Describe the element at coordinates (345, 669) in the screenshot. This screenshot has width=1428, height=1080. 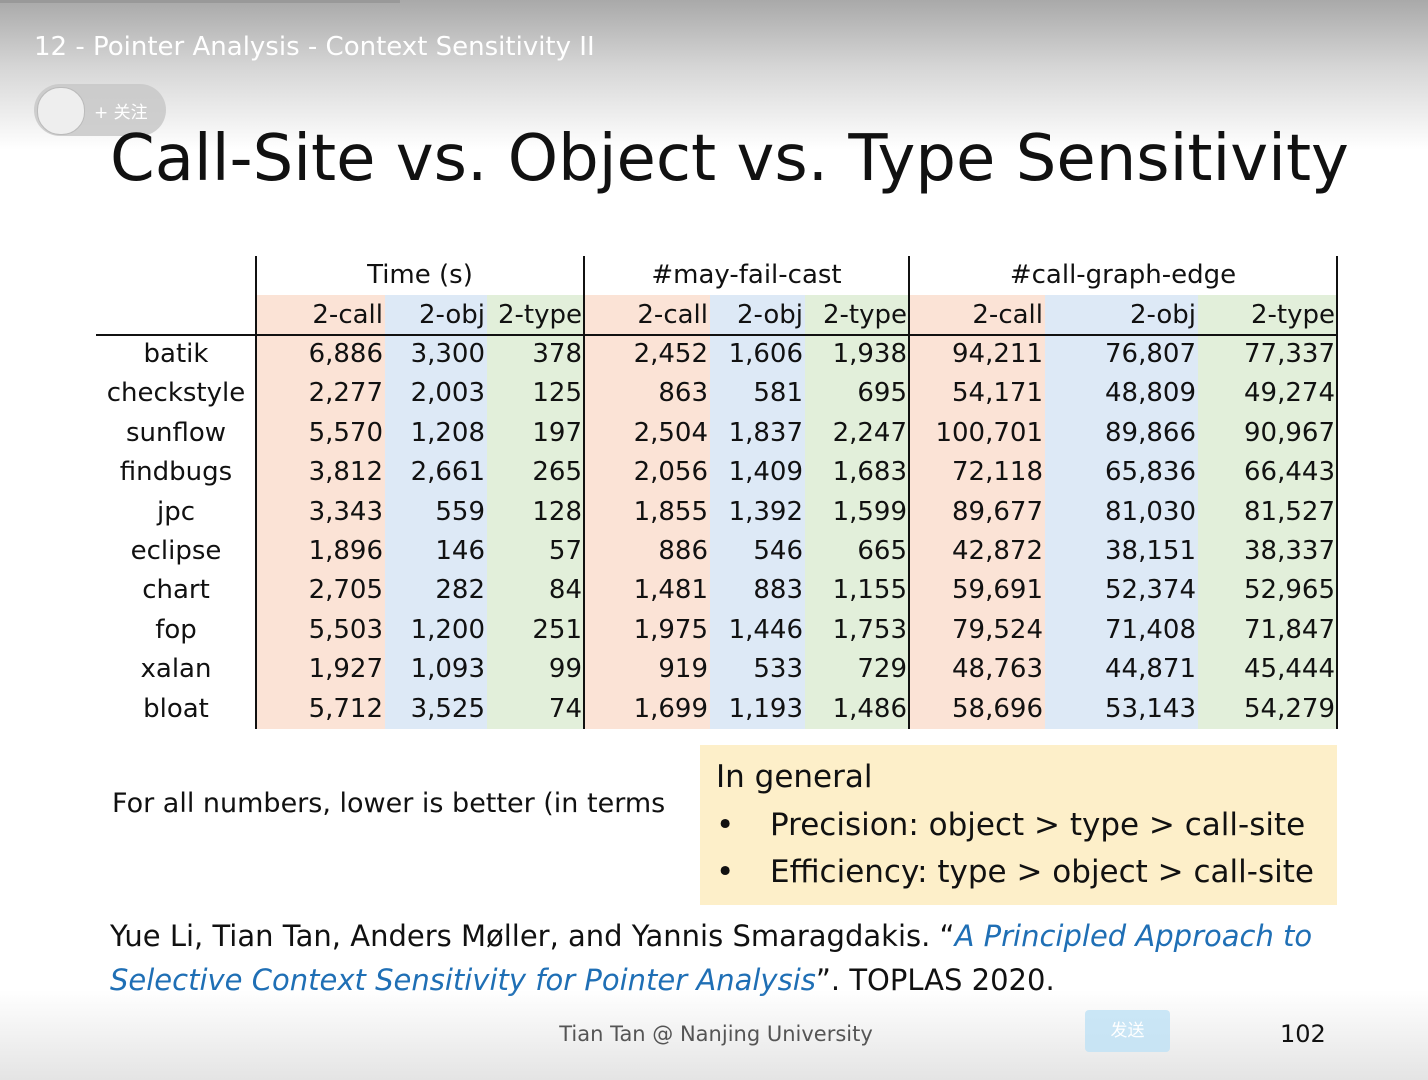
I see `table-cell: 1,927` at that location.